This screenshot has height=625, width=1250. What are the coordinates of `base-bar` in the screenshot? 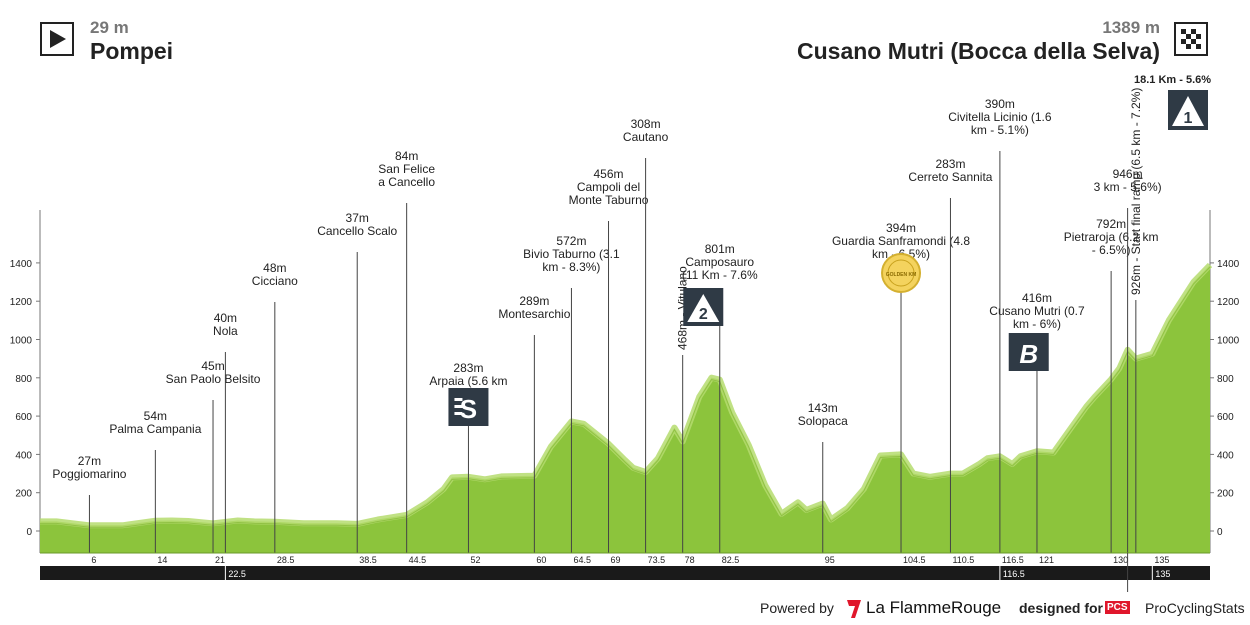 It's located at (625, 573).